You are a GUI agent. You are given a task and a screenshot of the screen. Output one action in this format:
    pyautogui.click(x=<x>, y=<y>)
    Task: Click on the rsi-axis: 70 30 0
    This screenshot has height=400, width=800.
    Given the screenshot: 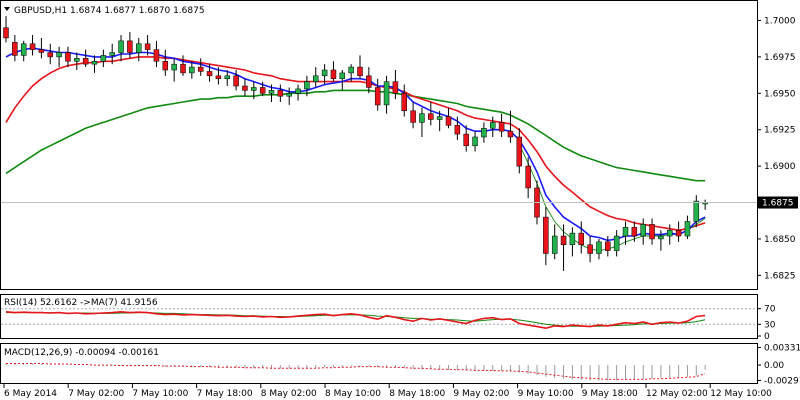 What is the action you would take?
    pyautogui.click(x=766, y=323)
    